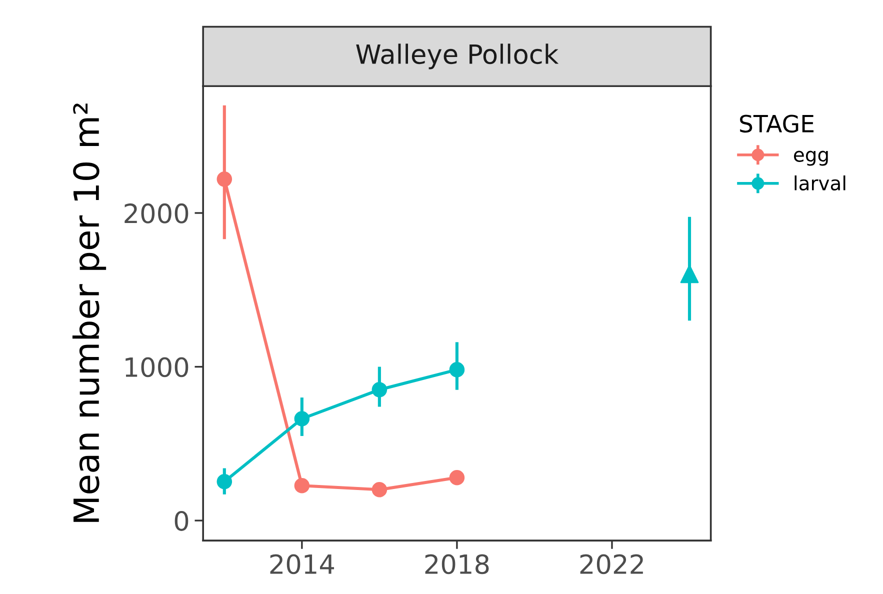  Describe the element at coordinates (611, 564) in the screenshot. I see `x-tick-label: 2022` at that location.